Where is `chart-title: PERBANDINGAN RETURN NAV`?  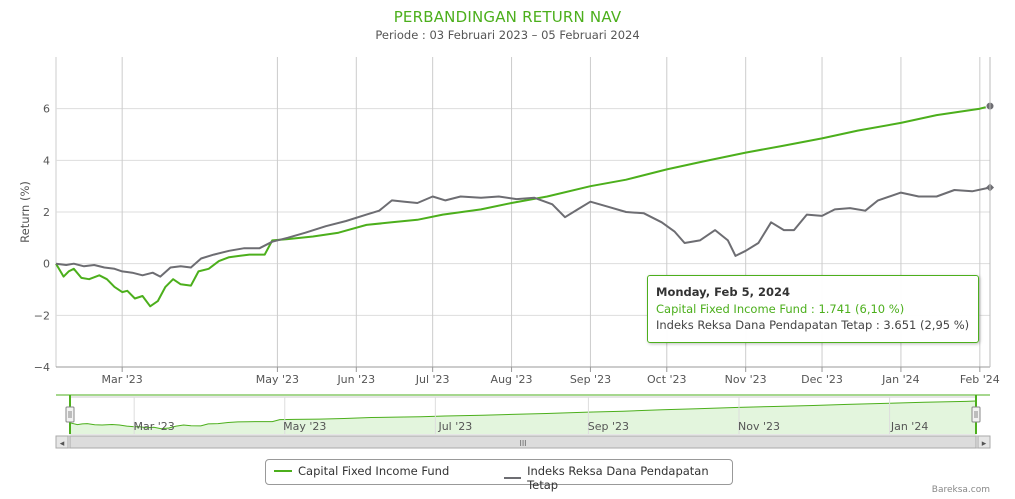
chart-title: PERBANDINGAN RETURN NAV is located at coordinates (507, 17).